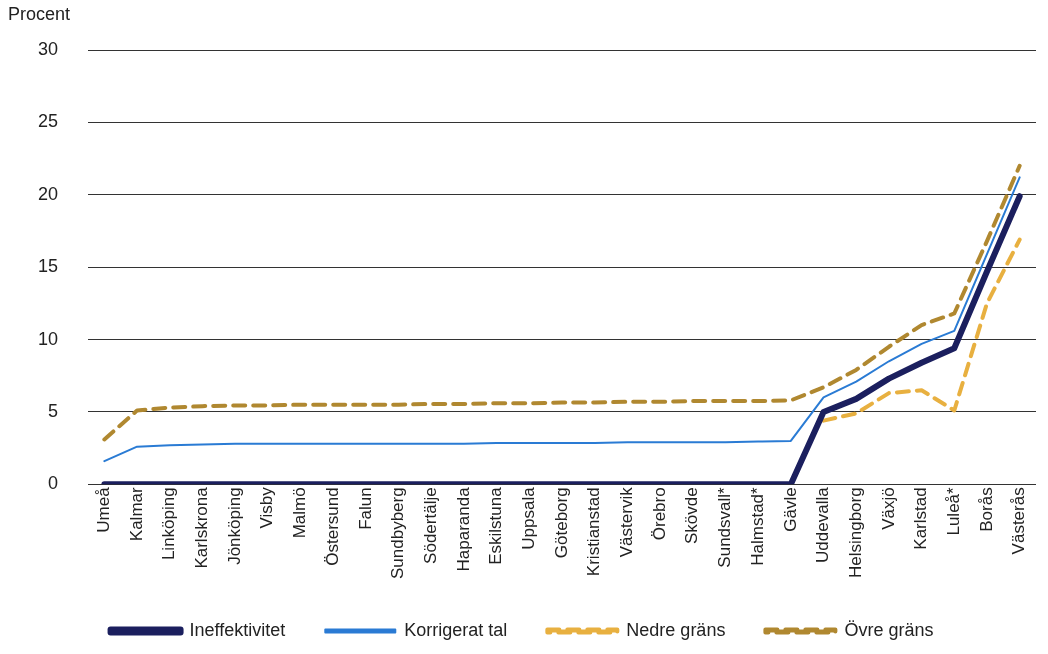 The height and width of the screenshot is (654, 1048). Describe the element at coordinates (48, 121) in the screenshot. I see `y-tick-label: 25` at that location.